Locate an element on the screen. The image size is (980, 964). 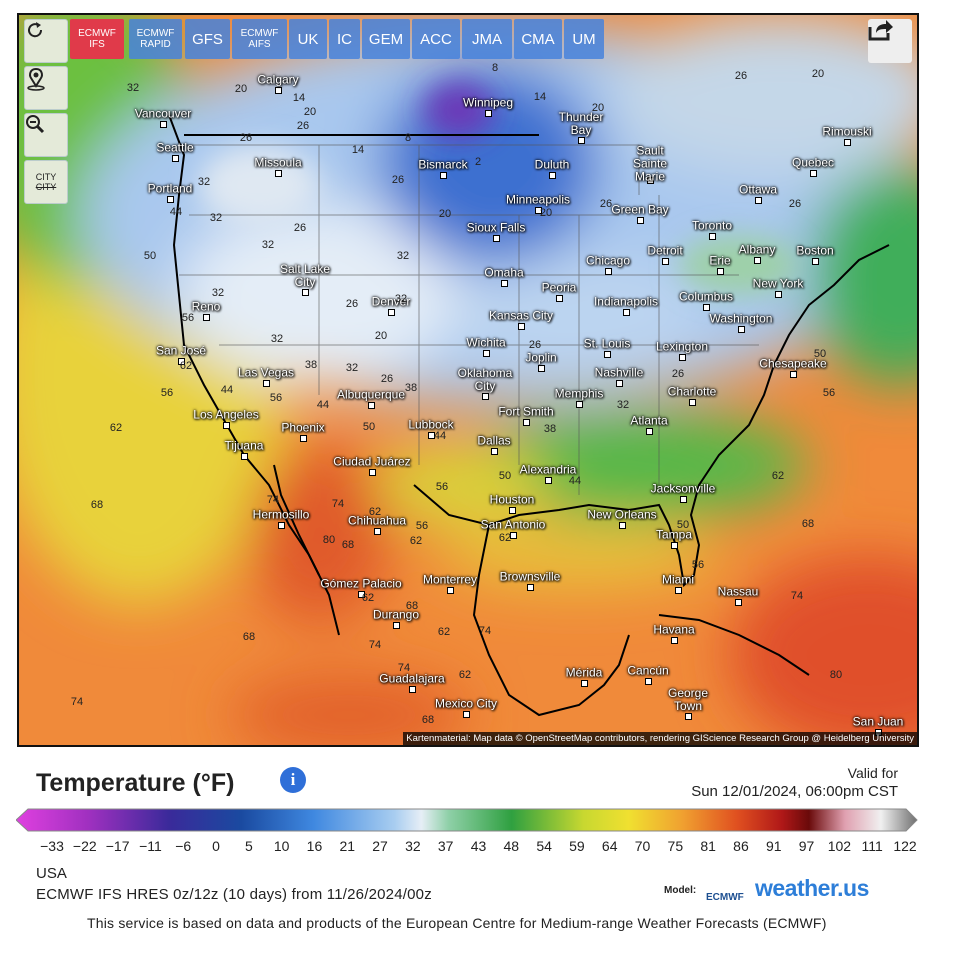
city-label: Oklahoma City is located at coordinates (485, 379).